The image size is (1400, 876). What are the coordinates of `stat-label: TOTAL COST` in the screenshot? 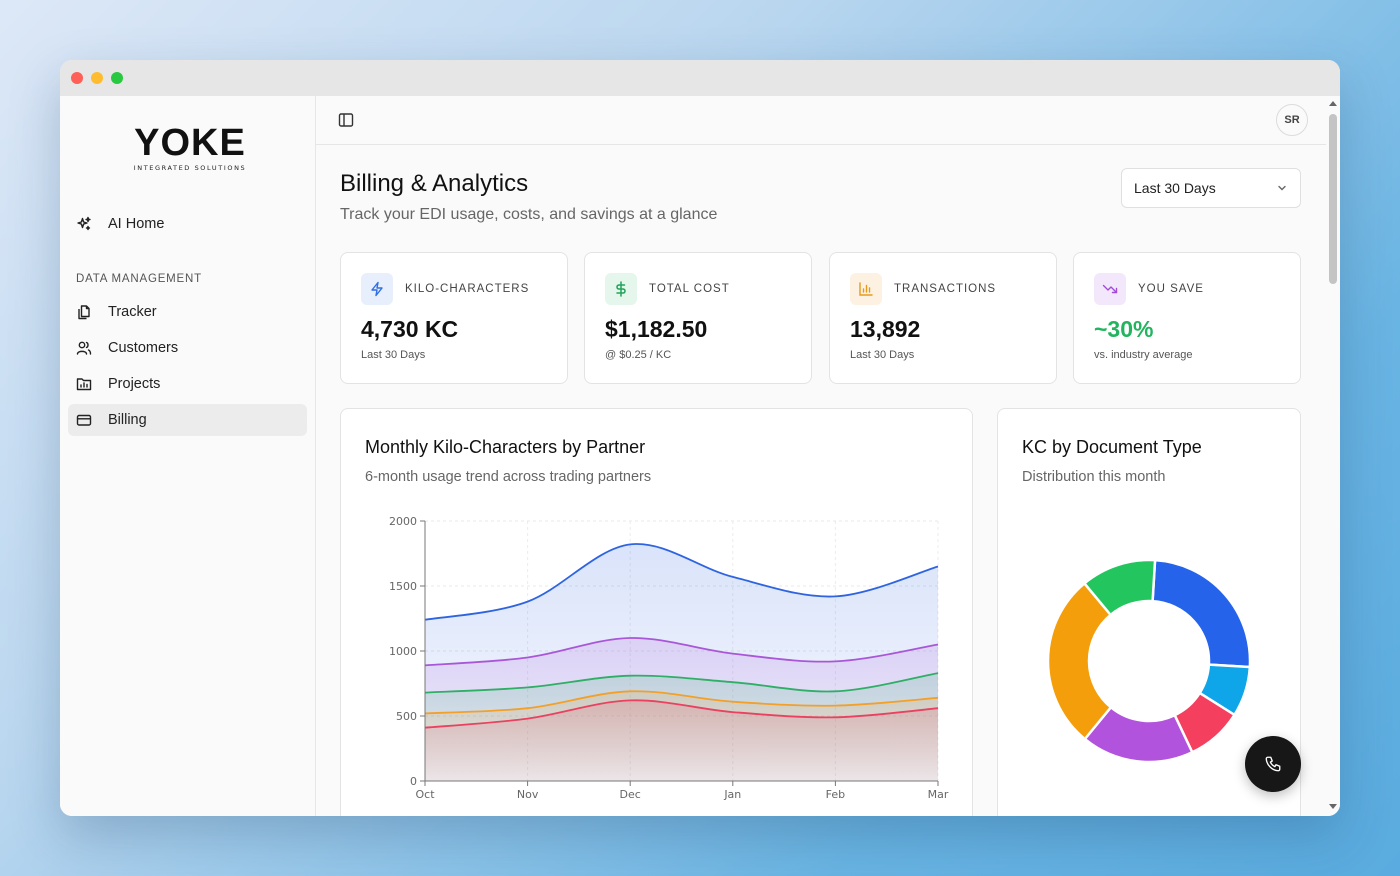 It's located at (689, 289).